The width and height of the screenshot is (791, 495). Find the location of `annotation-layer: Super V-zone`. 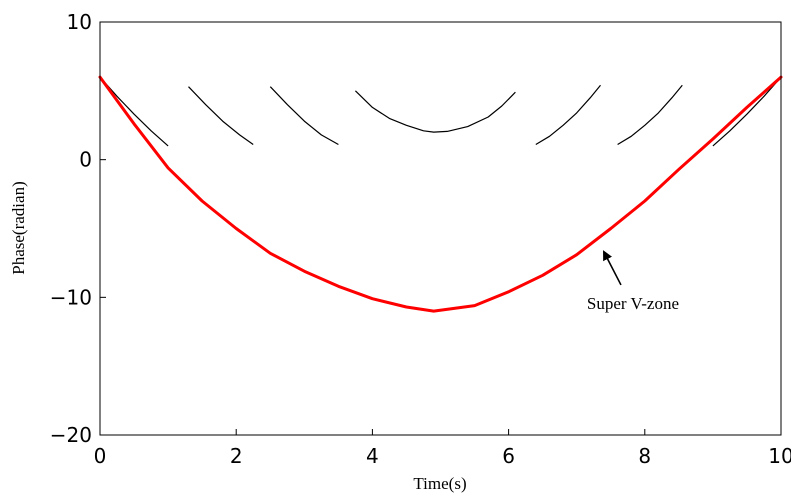

annotation-layer: Super V-zone is located at coordinates (633, 281).